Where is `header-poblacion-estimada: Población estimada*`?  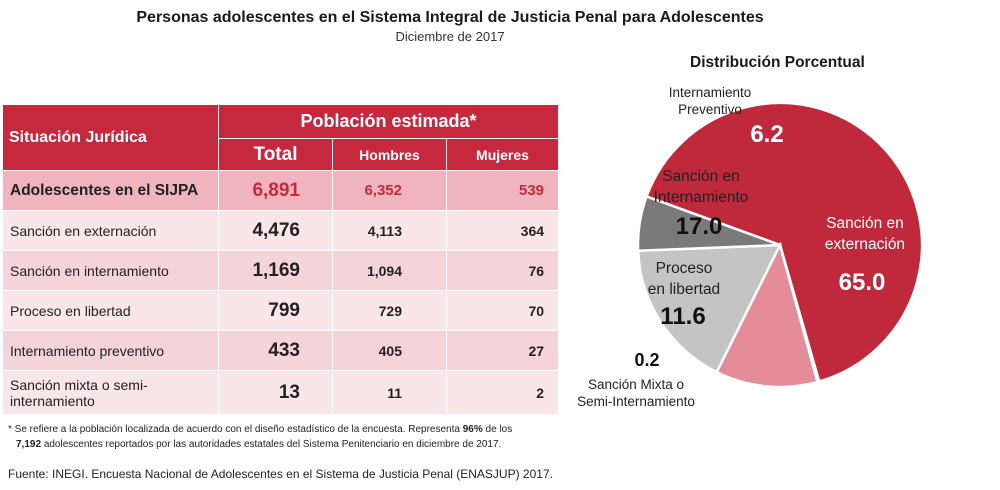 header-poblacion-estimada: Población estimada* is located at coordinates (388, 121).